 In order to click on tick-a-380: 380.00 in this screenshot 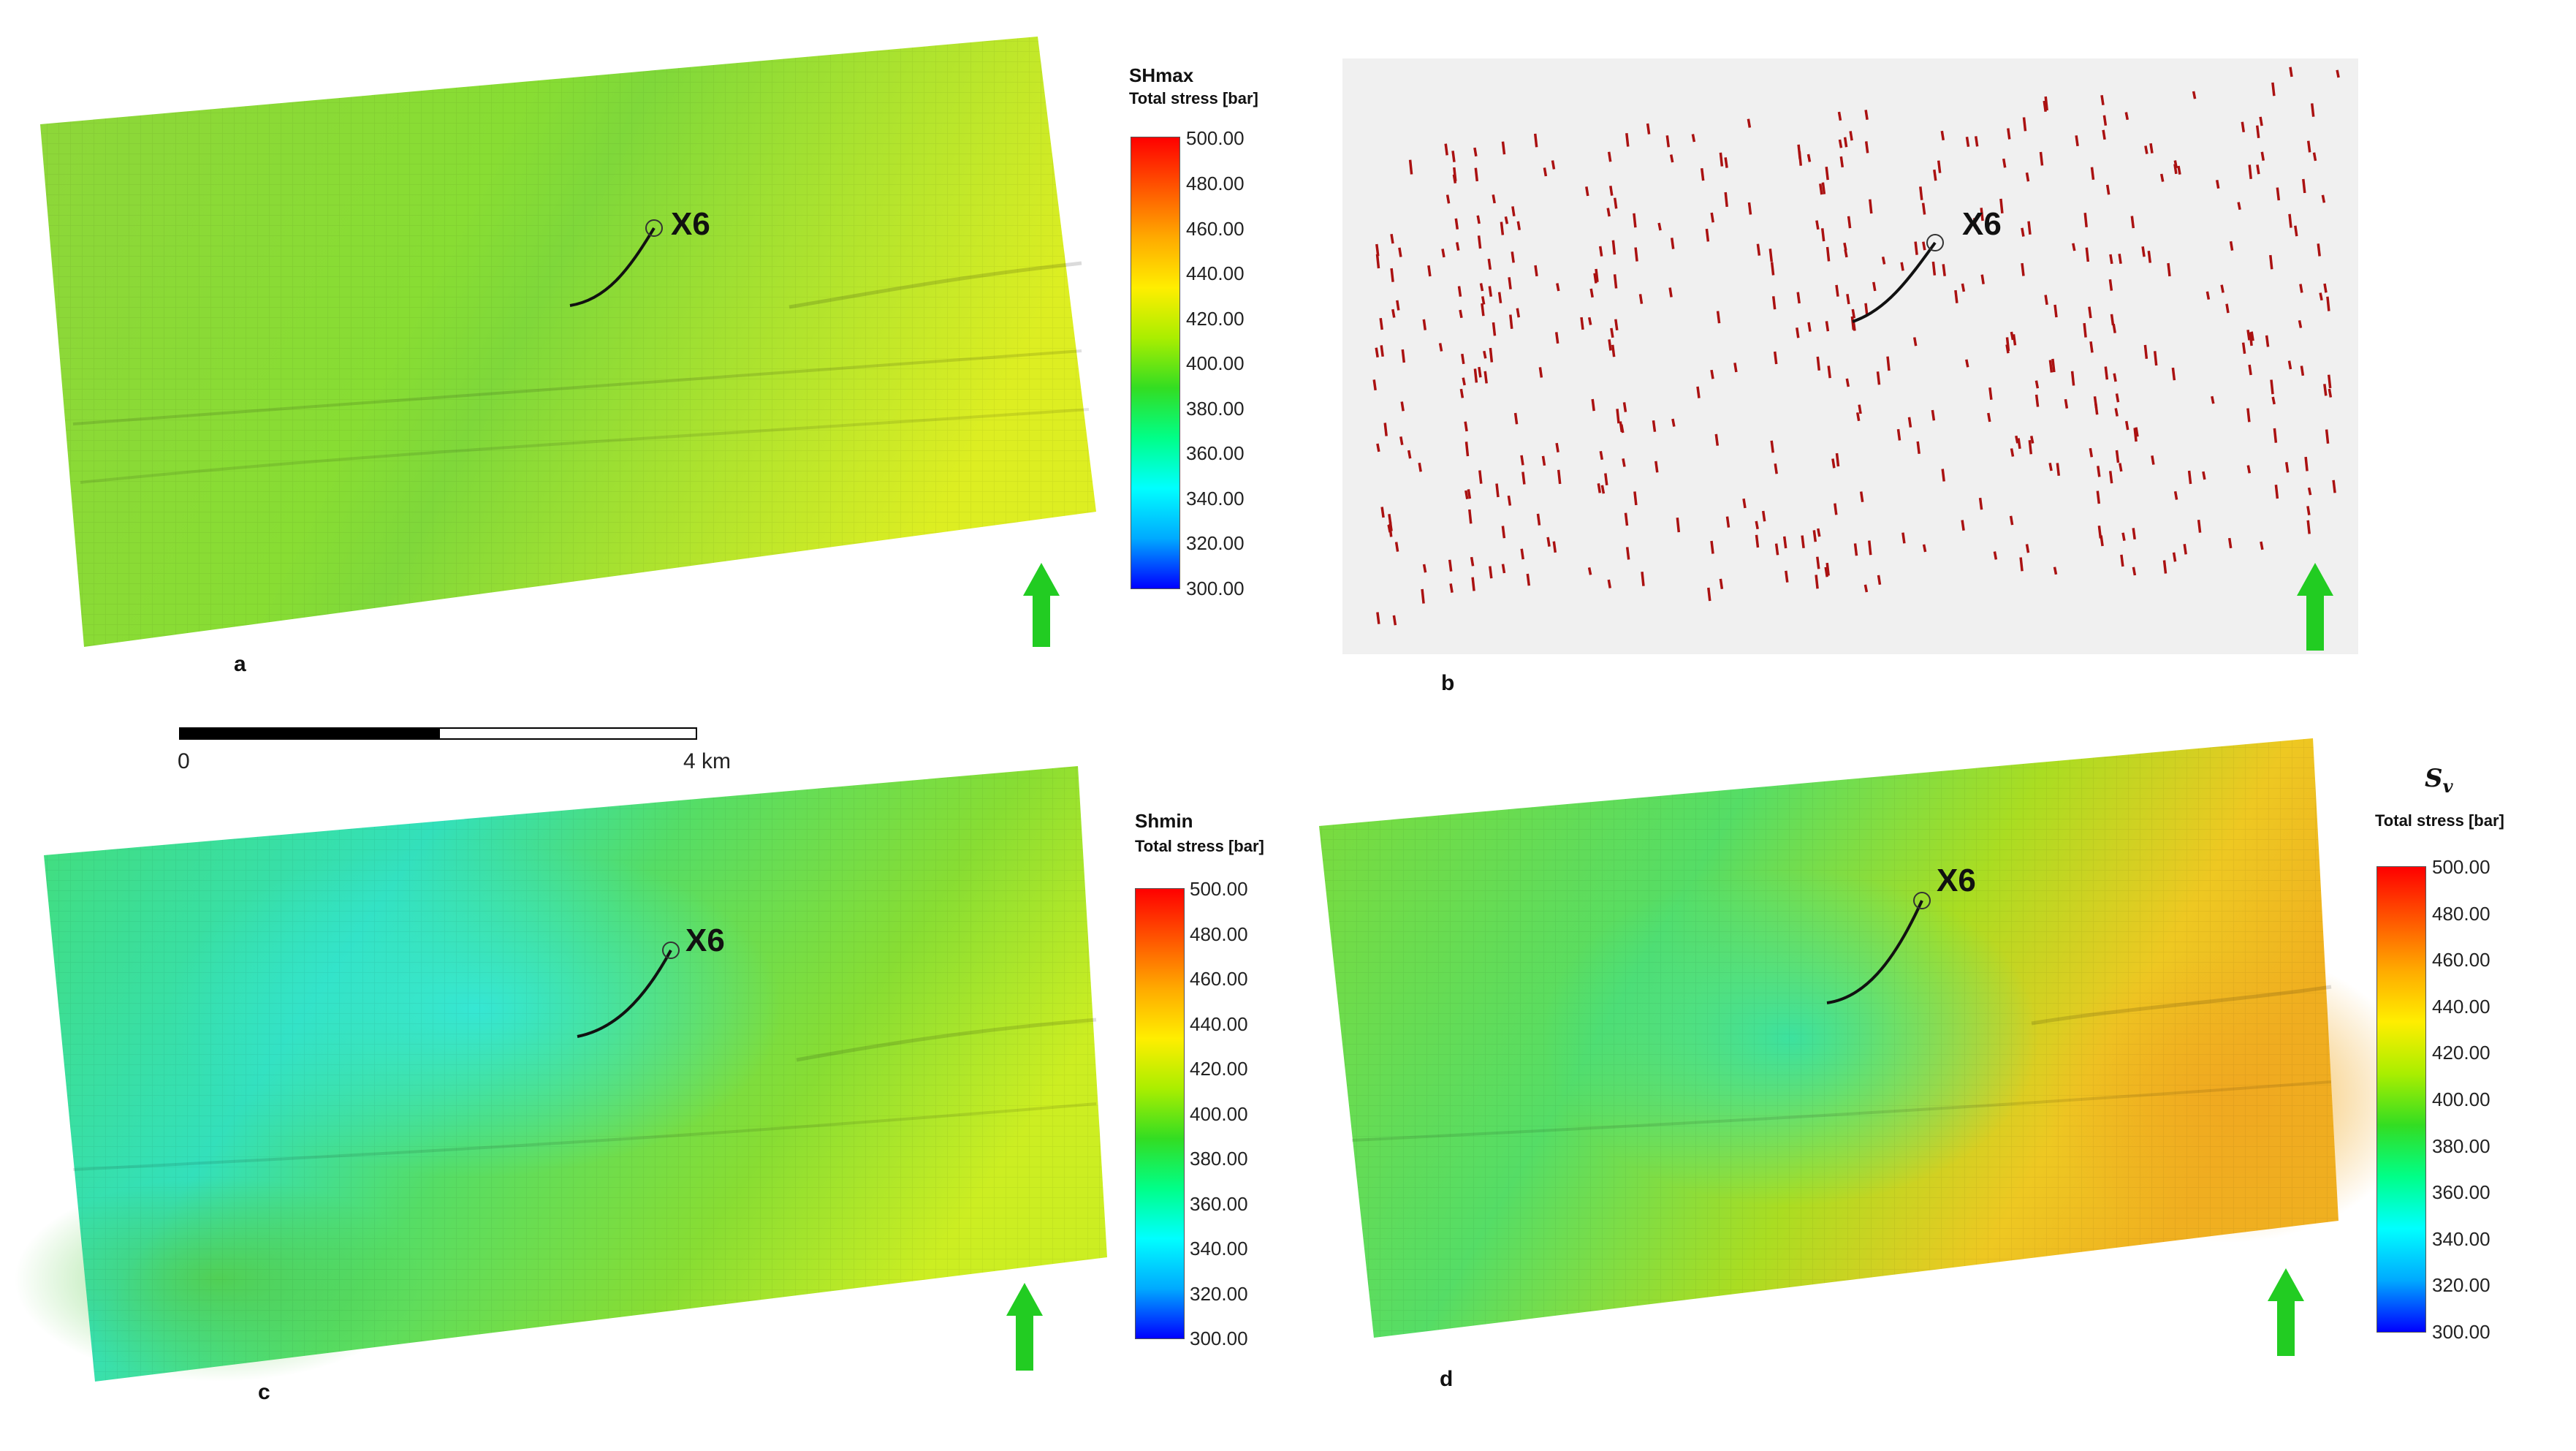, I will do `click(1215, 409)`.